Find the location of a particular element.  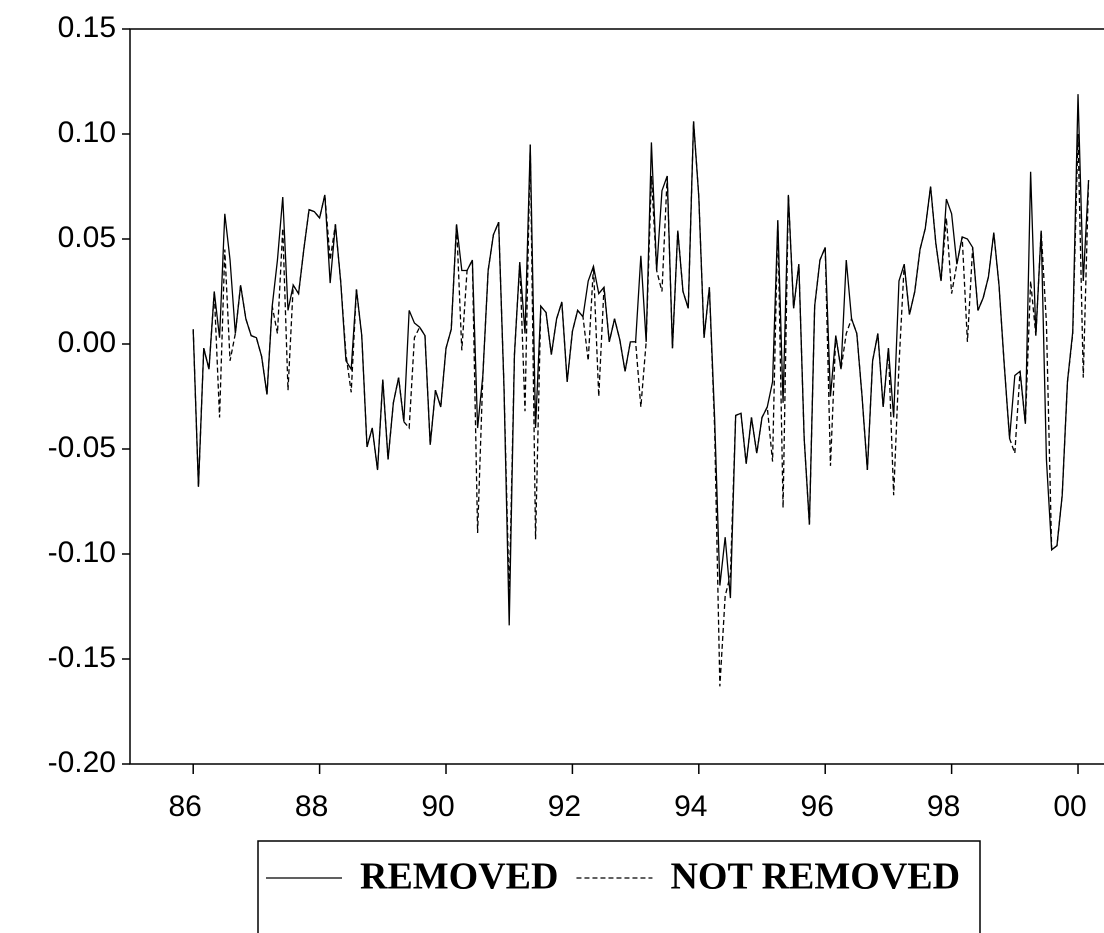

y-tick-label: 0.05 is located at coordinates (87, 237).